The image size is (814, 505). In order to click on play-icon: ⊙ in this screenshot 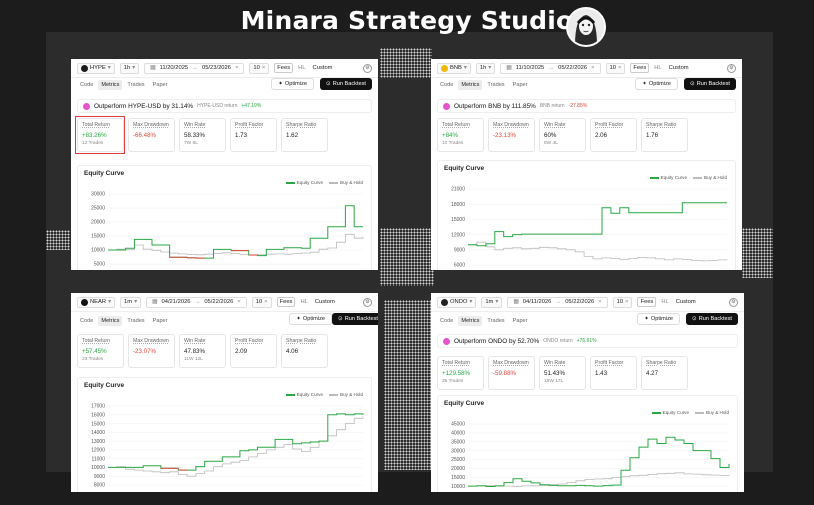, I will do `click(328, 84)`.